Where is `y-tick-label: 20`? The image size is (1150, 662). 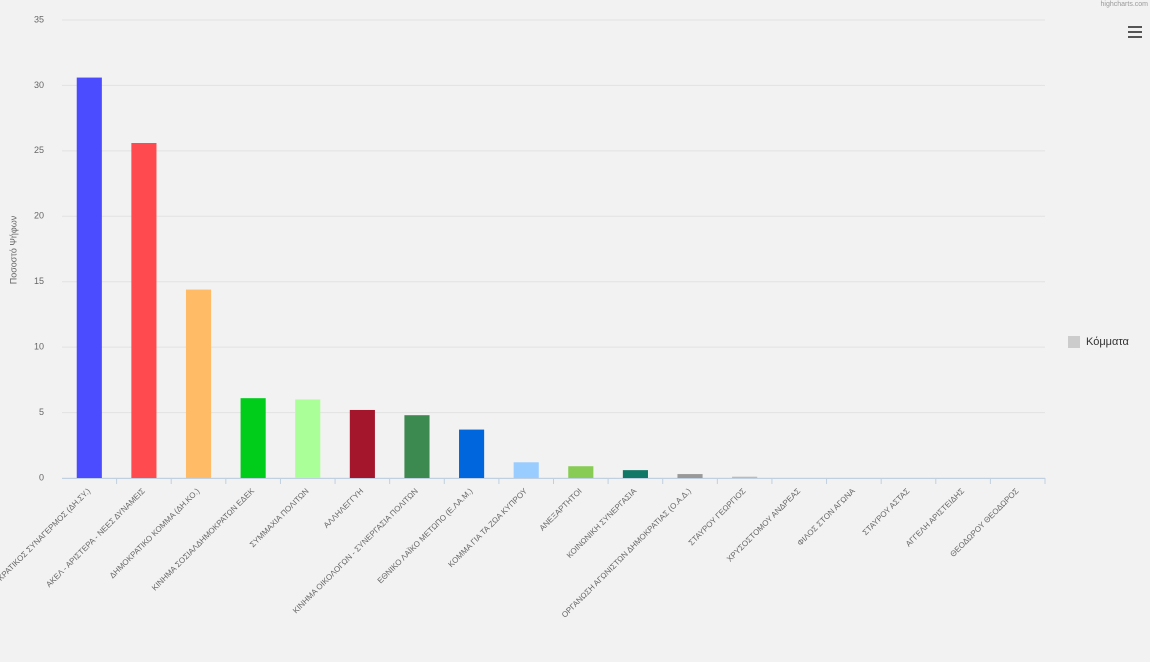 y-tick-label: 20 is located at coordinates (39, 216).